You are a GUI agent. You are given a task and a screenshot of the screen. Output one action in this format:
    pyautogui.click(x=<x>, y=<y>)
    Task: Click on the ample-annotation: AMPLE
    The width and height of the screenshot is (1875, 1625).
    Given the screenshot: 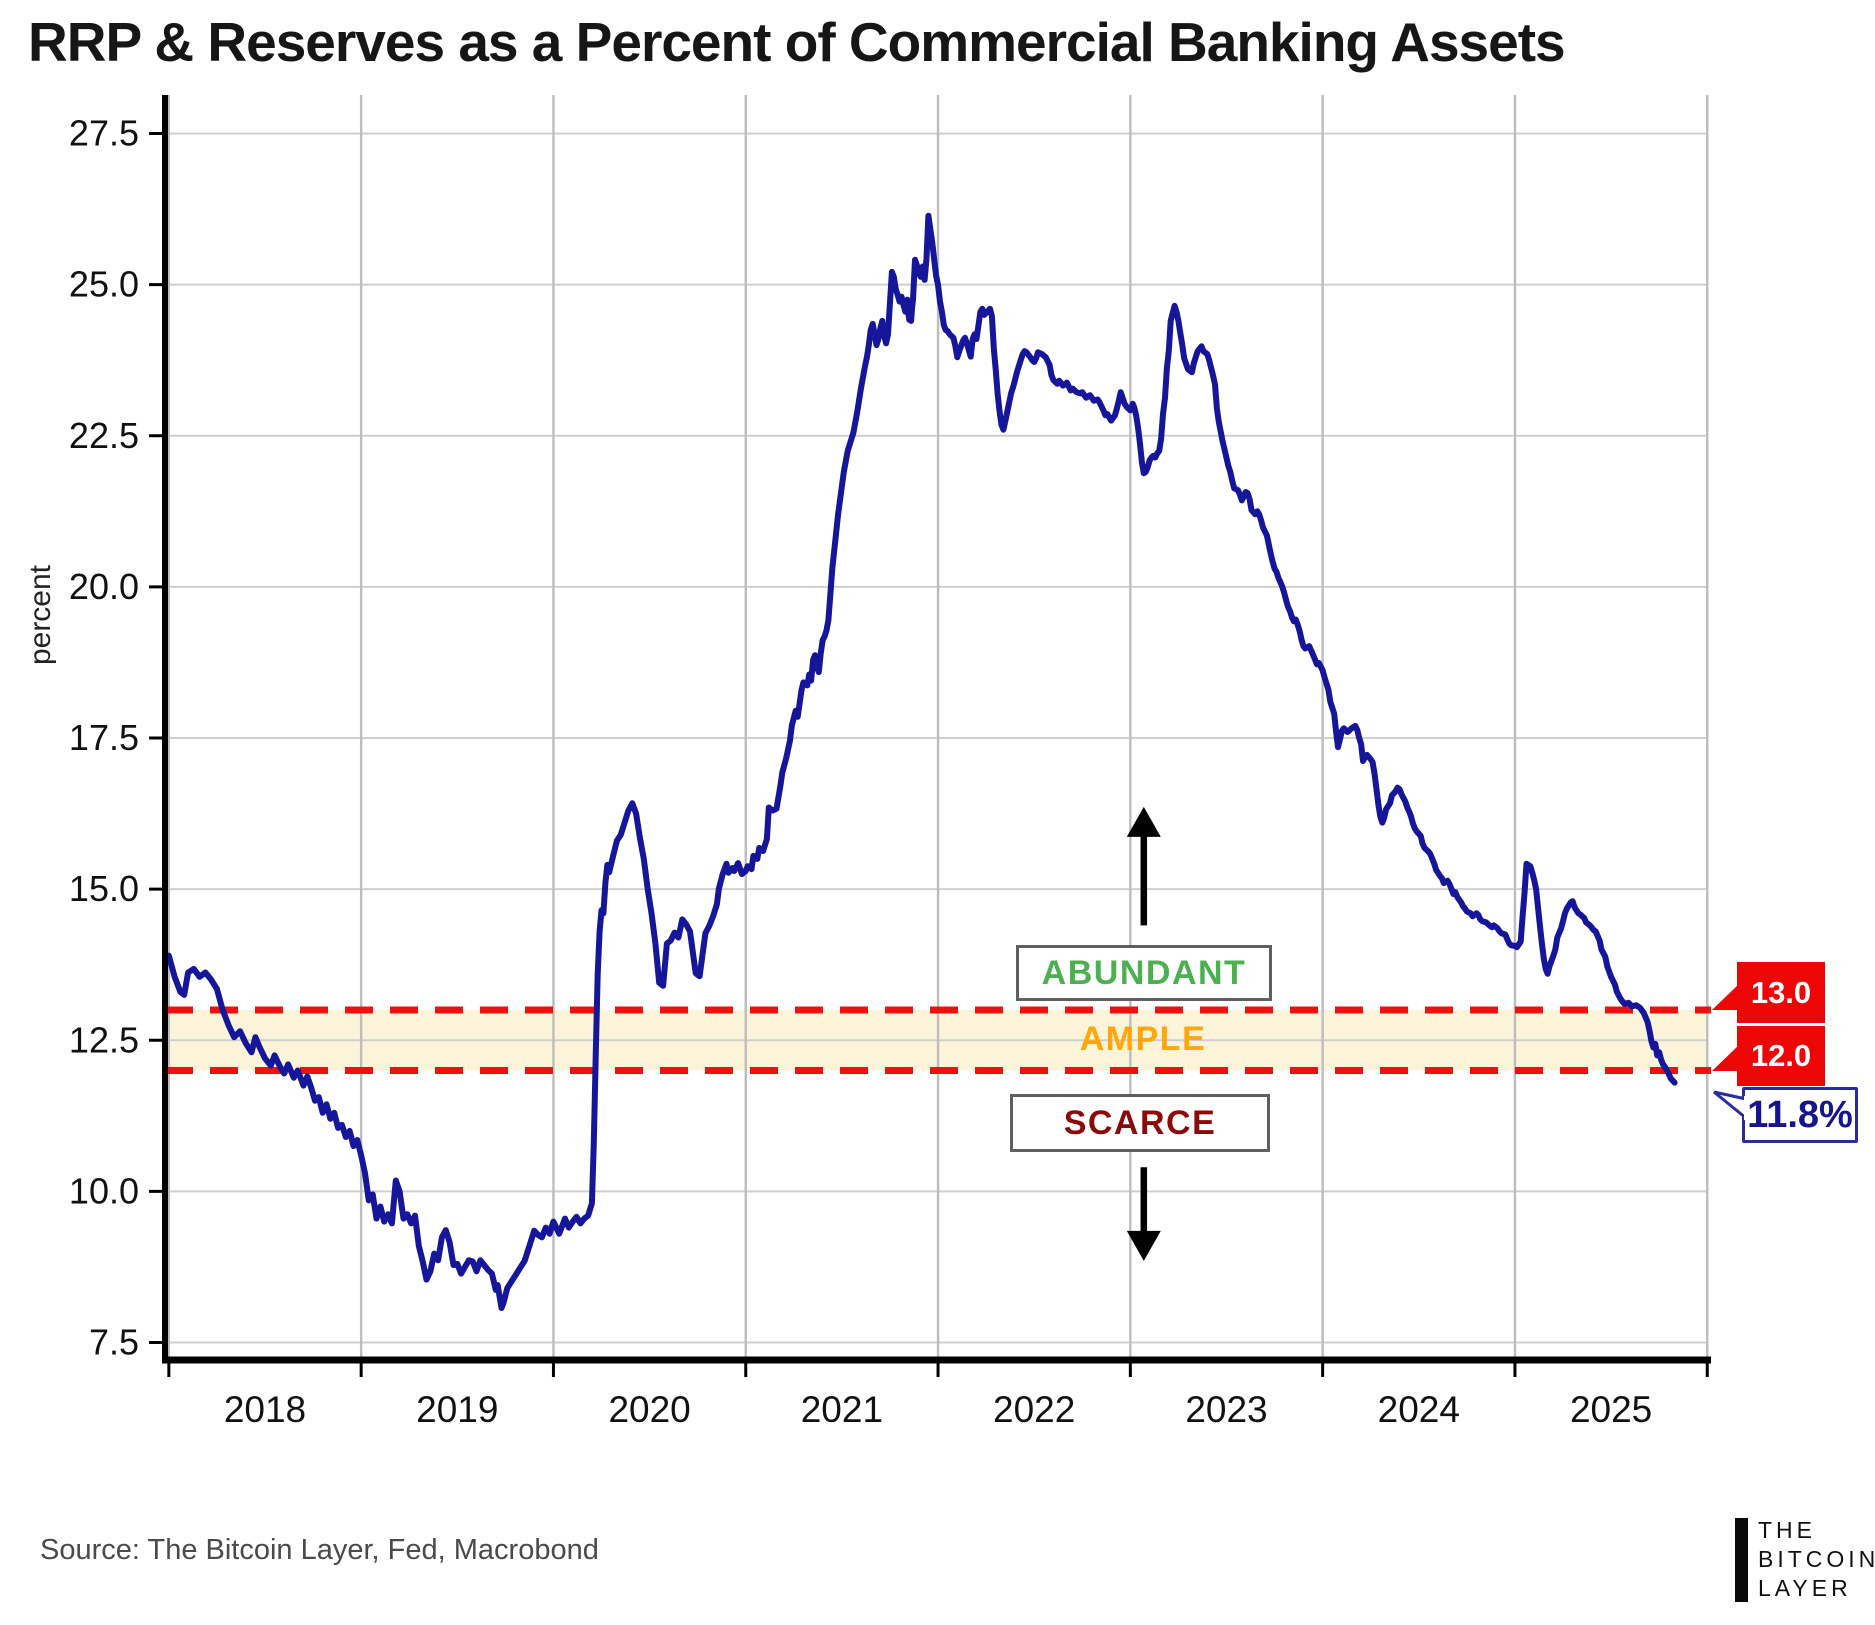 What is the action you would take?
    pyautogui.click(x=1143, y=1039)
    